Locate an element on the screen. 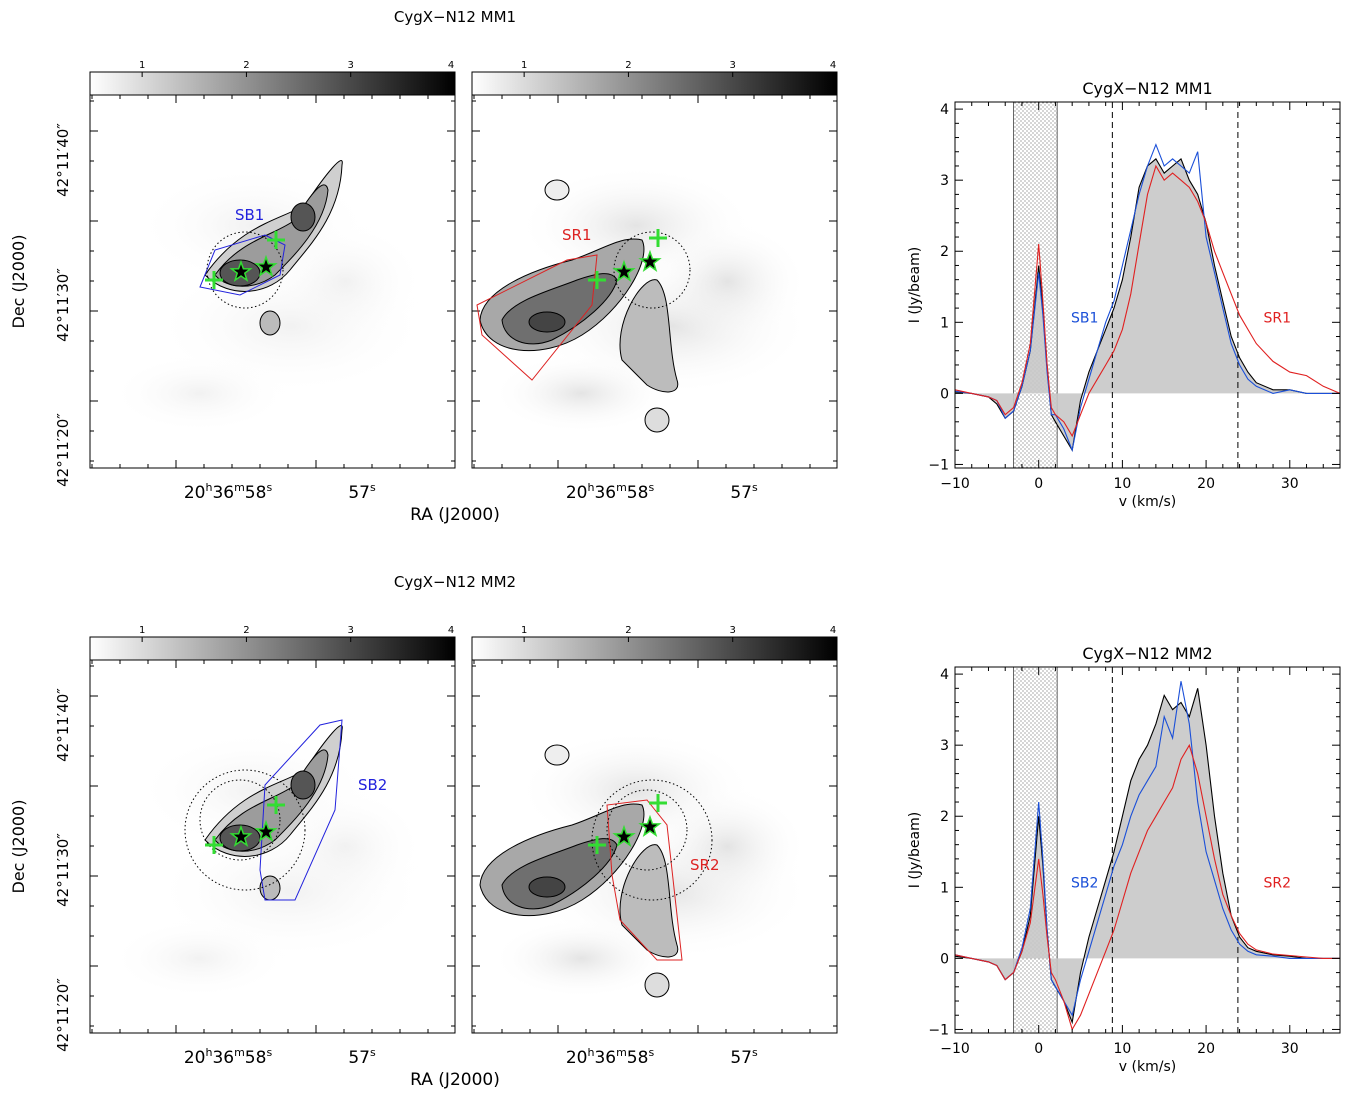  dec-tick-label: 42°11′30″ is located at coordinates (63, 305).